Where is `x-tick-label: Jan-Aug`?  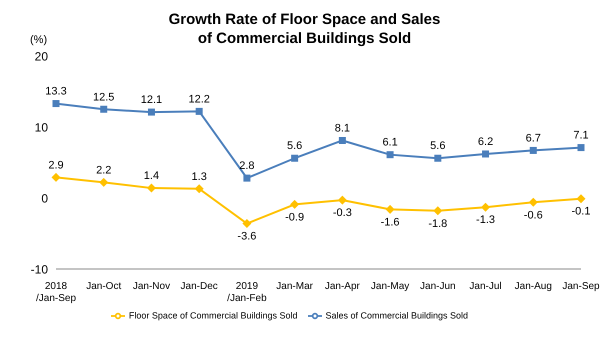 x-tick-label: Jan-Aug is located at coordinates (533, 286).